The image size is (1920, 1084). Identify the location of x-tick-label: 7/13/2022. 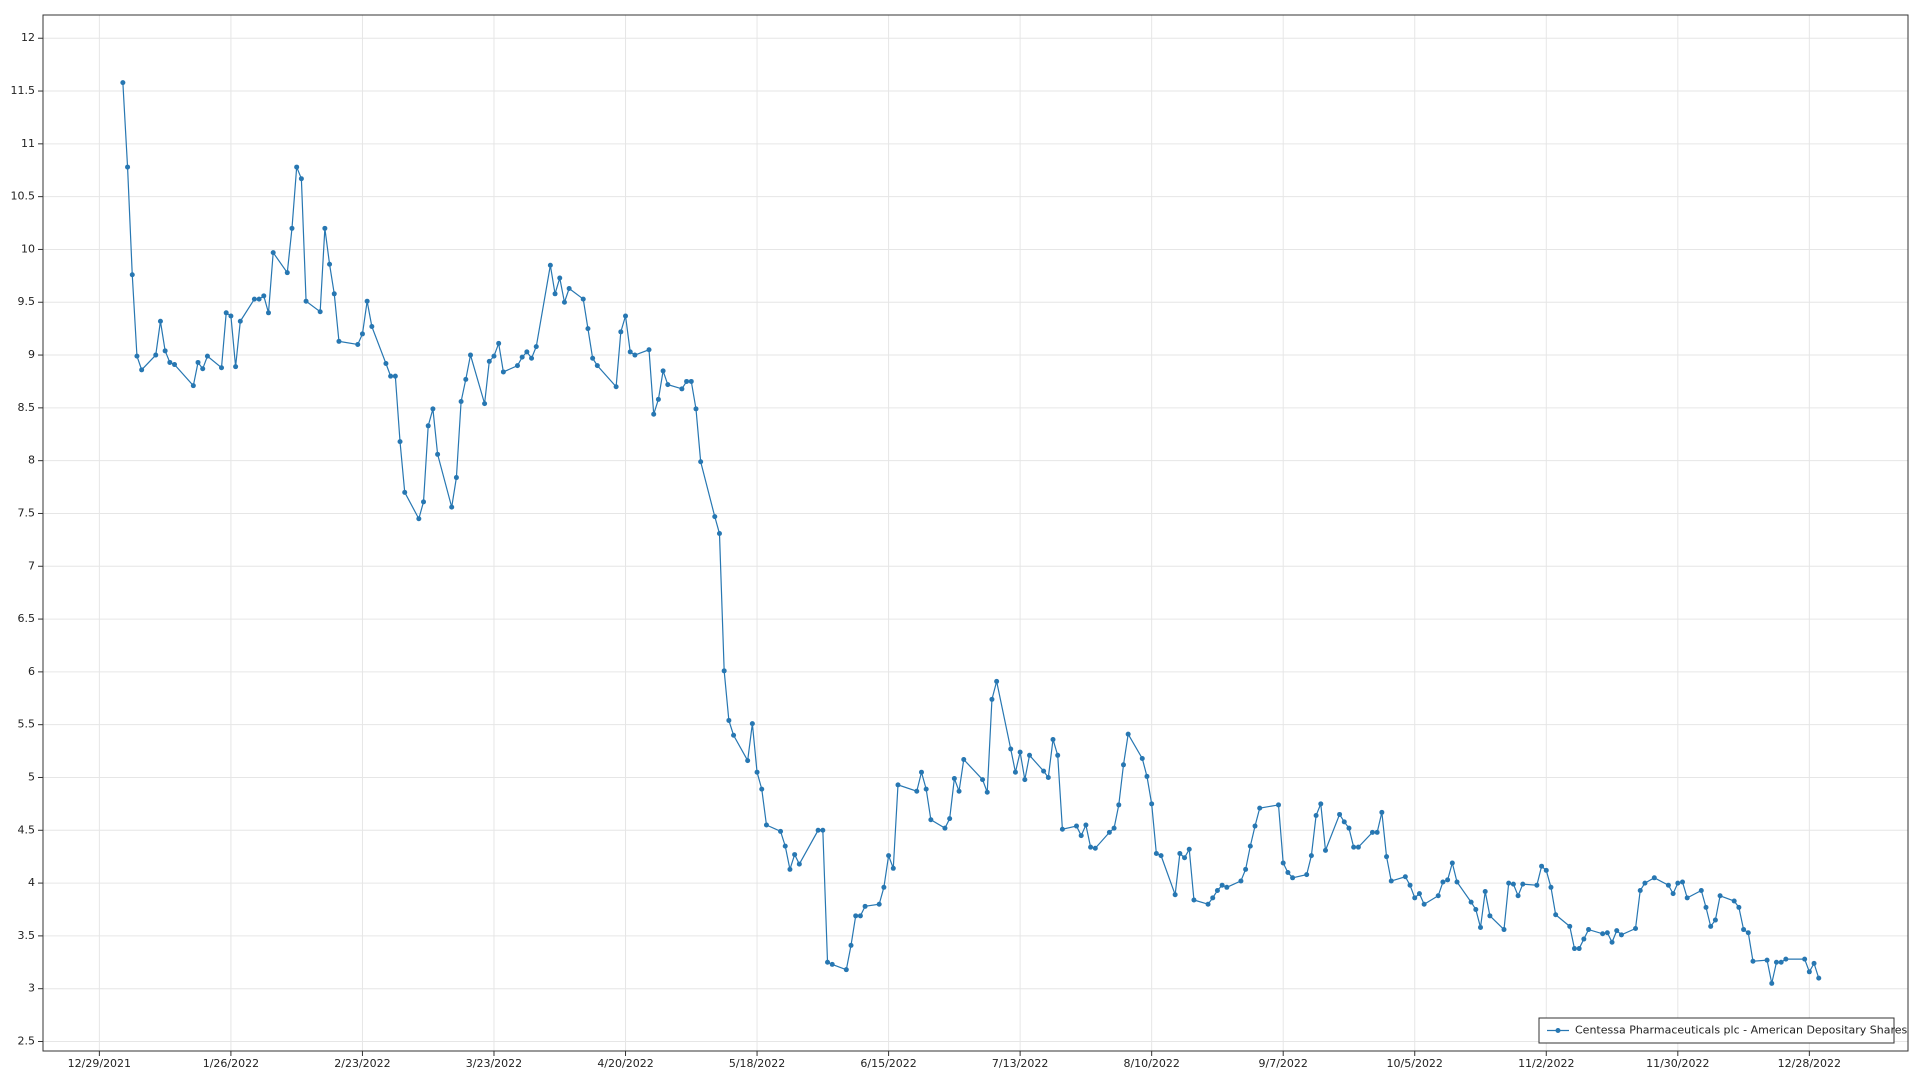
(1020, 1063).